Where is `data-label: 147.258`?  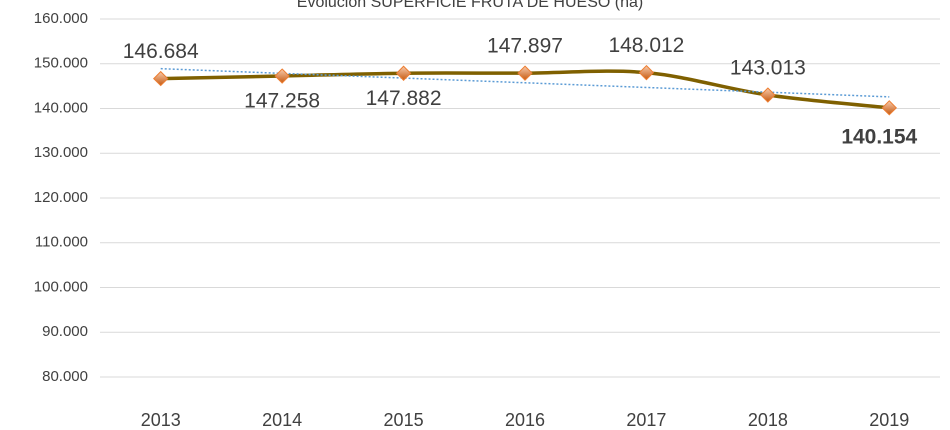 data-label: 147.258 is located at coordinates (282, 101).